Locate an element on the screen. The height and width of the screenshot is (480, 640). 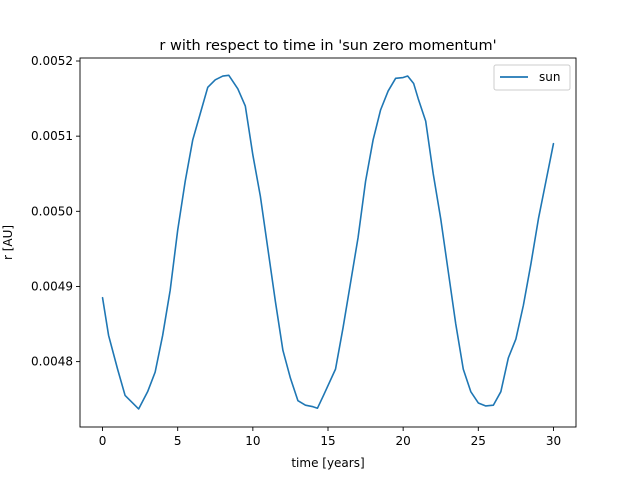
x-tick-label: 10 is located at coordinates (252, 441).